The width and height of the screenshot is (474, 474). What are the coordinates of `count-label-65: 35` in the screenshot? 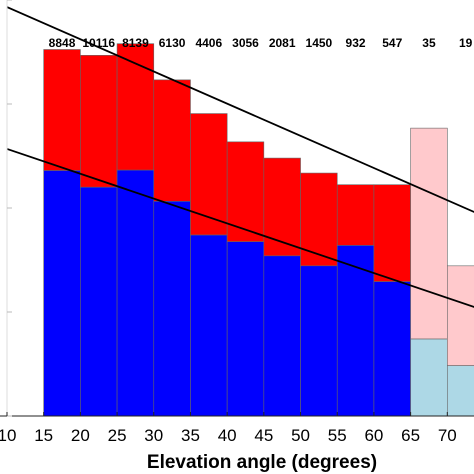 It's located at (429, 43).